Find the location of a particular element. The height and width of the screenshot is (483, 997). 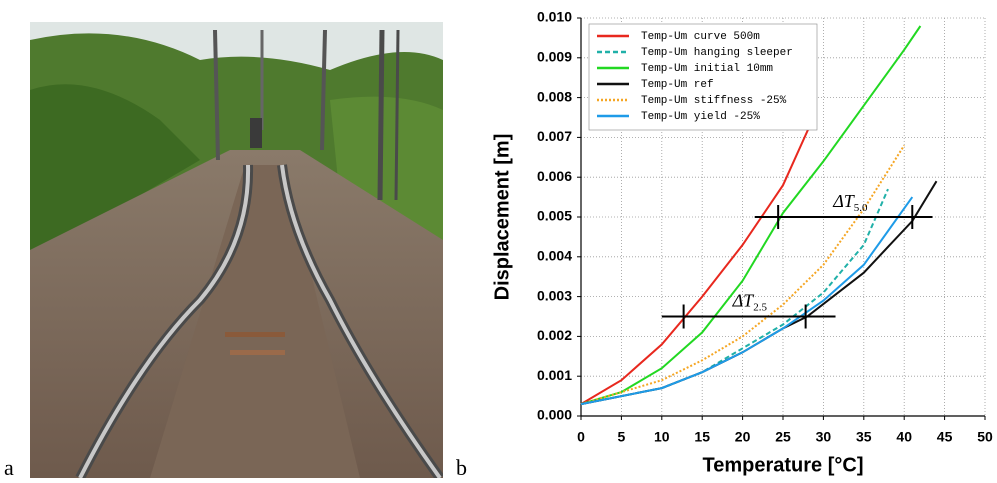

y-tick-label: 0.005 is located at coordinates (554, 216).